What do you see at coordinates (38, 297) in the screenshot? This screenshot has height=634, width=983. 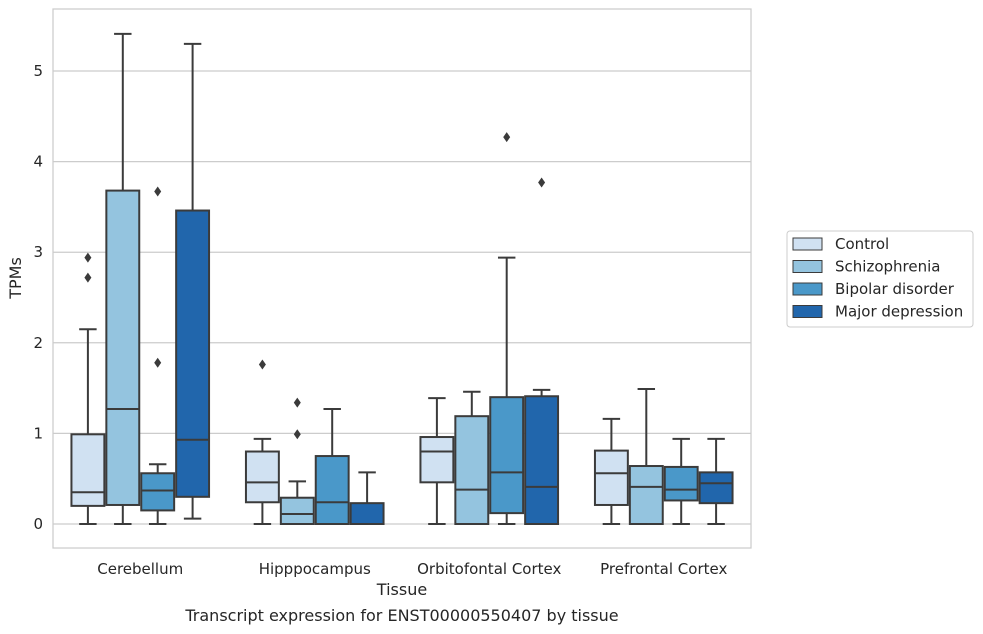 I see `y-tick-labels: 0 1 2 3 4 5` at bounding box center [38, 297].